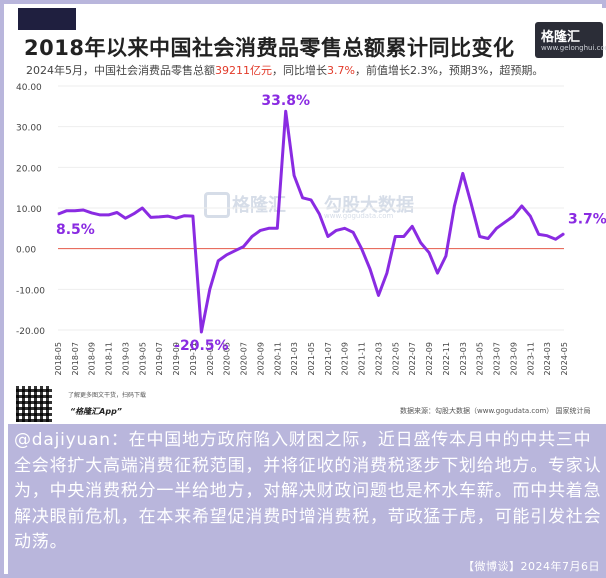 The image size is (606, 578). What do you see at coordinates (564, 358) in the screenshot?
I see `x-tick-label: 2024-05` at bounding box center [564, 358].